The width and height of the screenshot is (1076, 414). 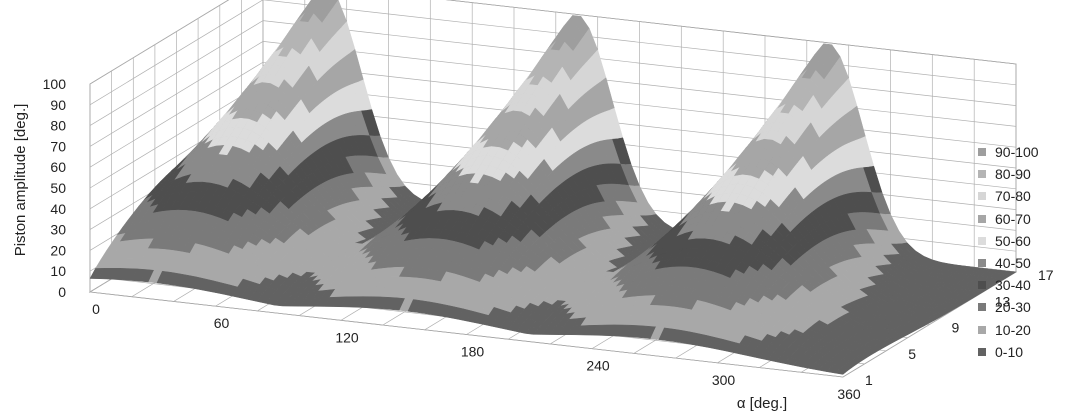 I want to click on x-tick-label: 120, so click(x=347, y=337).